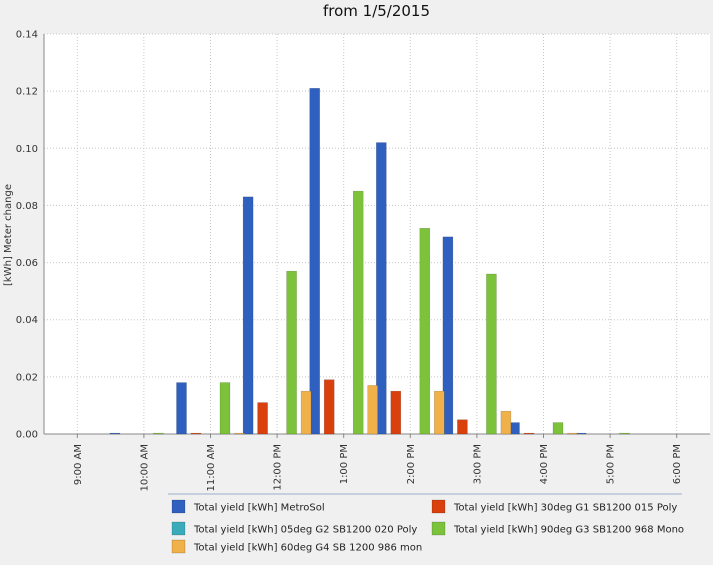 This screenshot has width=713, height=565. I want to click on x-tick-label: 4:00 PM, so click(544, 464).